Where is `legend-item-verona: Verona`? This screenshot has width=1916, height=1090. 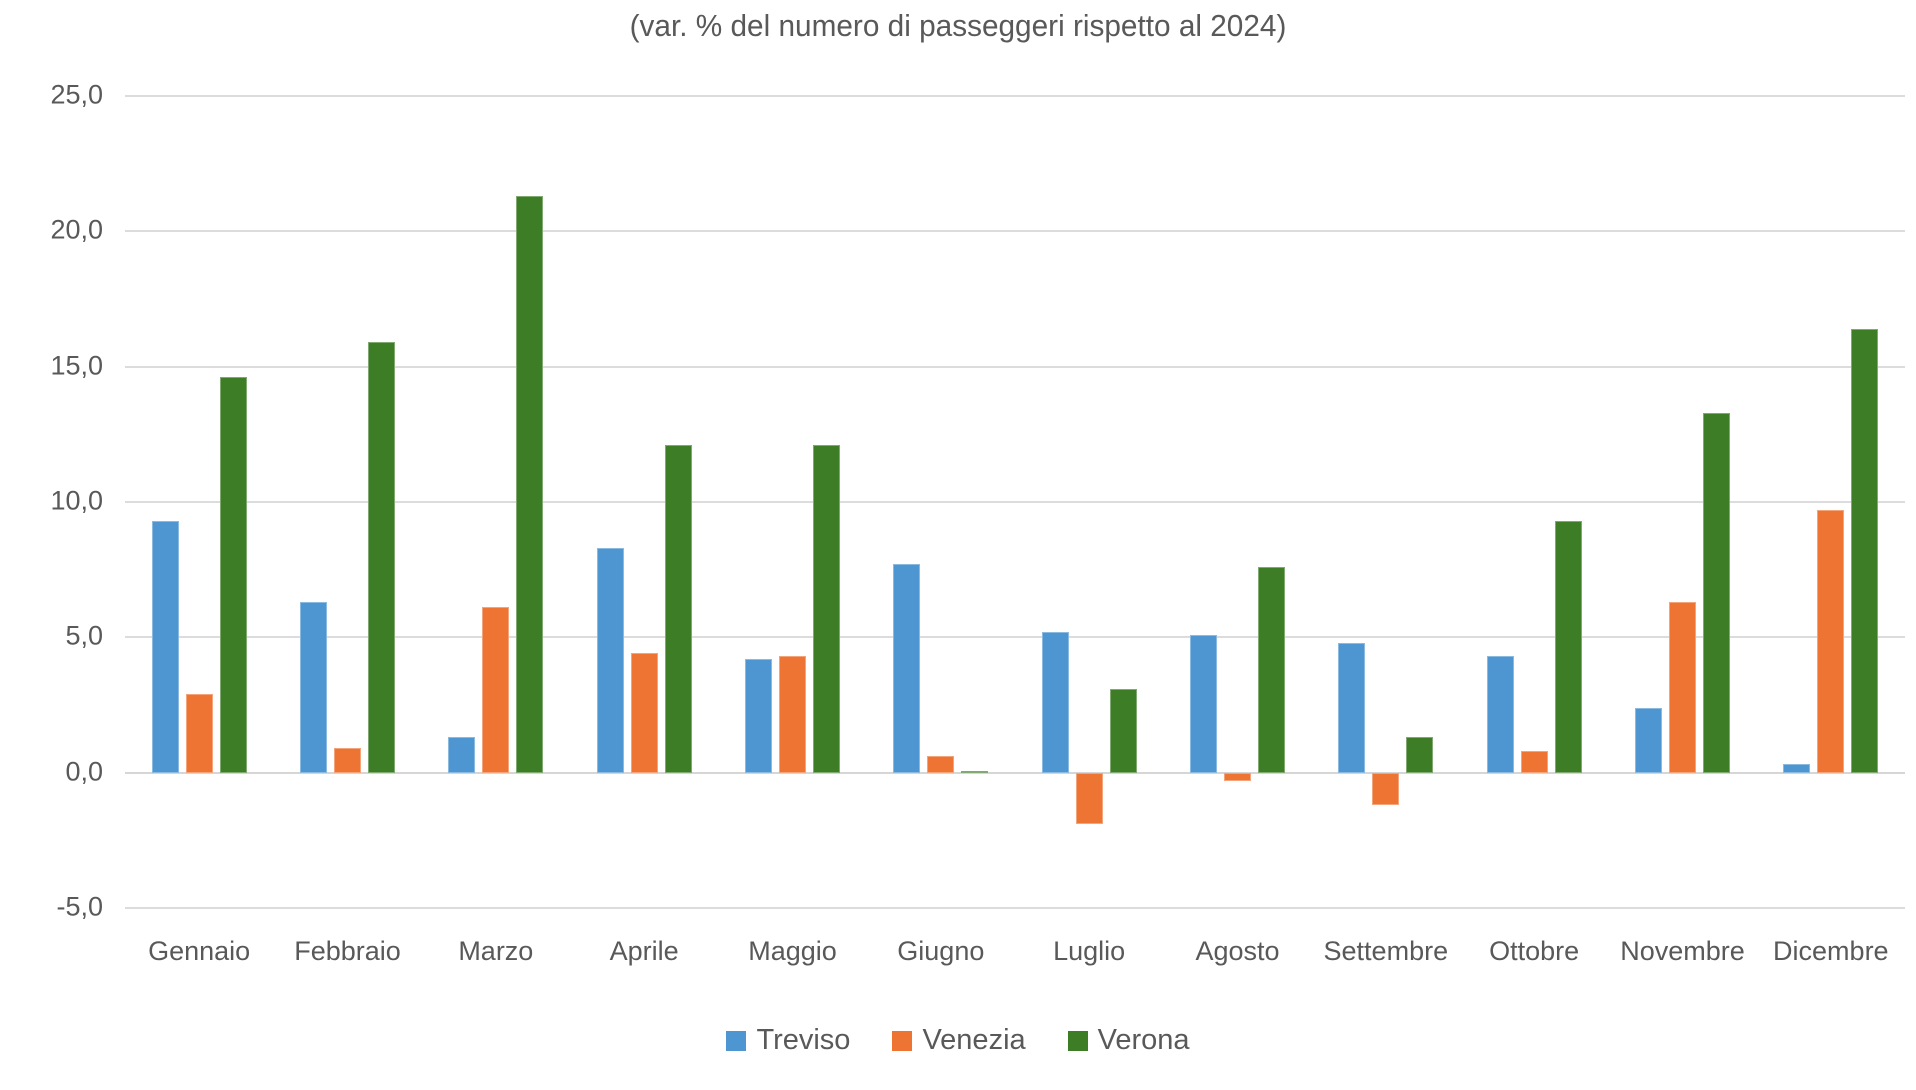
legend-item-verona: Verona is located at coordinates (1128, 1040).